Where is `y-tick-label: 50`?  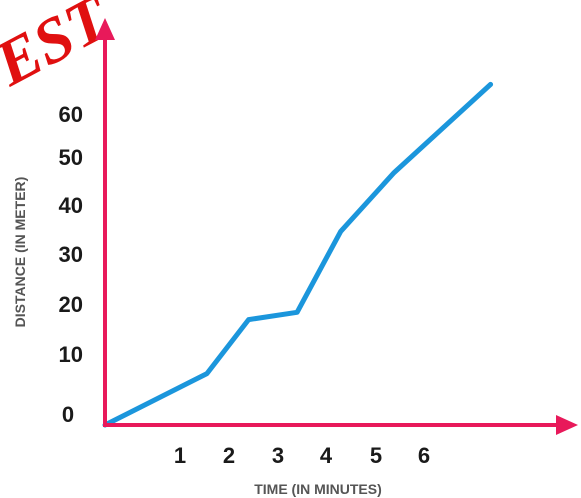
y-tick-label: 50 is located at coordinates (71, 157).